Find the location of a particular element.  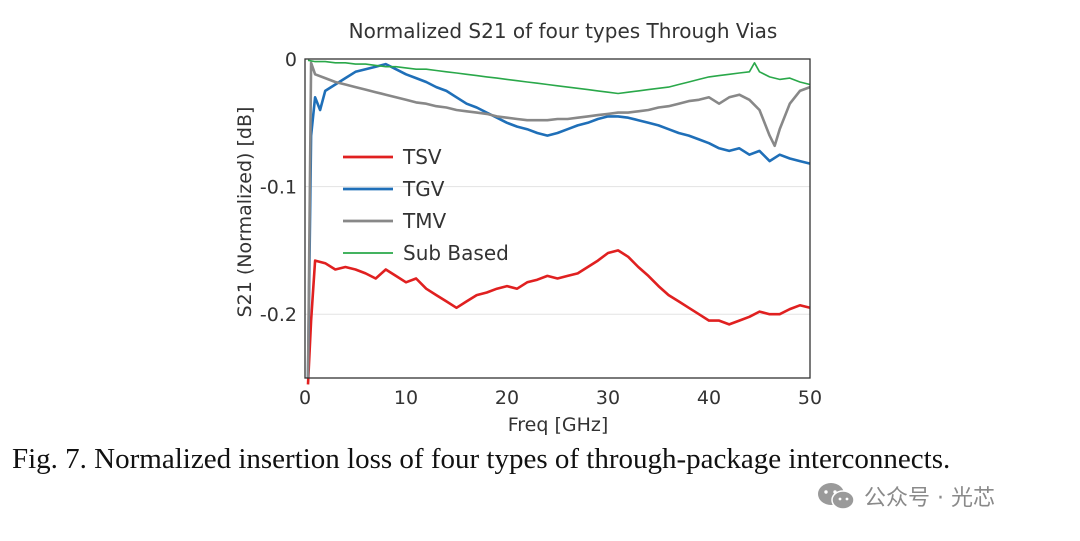

wechat-icon is located at coordinates (836, 496).